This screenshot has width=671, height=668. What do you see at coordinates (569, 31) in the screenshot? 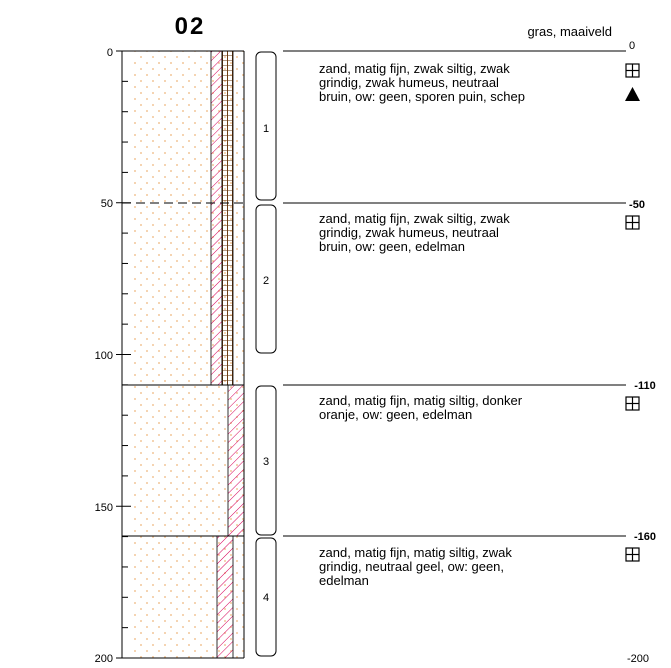
I see `surface-description: gras, maaiveld` at bounding box center [569, 31].